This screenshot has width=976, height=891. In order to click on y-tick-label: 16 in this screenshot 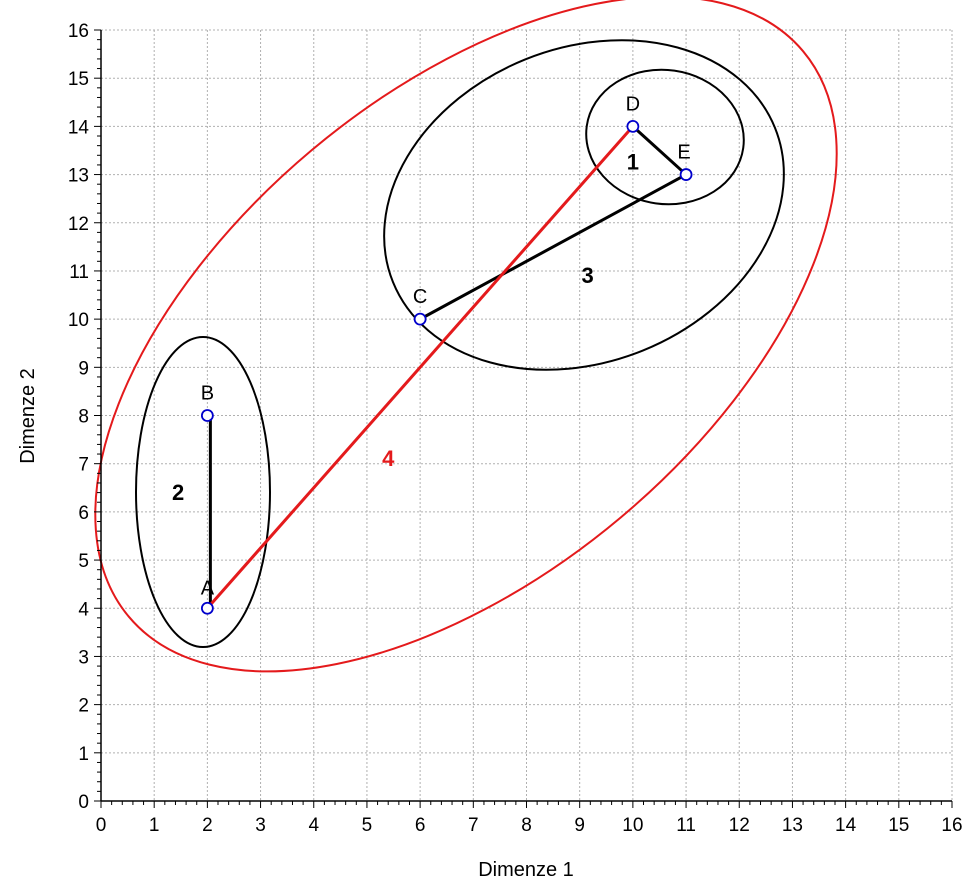, I will do `click(78, 31)`.